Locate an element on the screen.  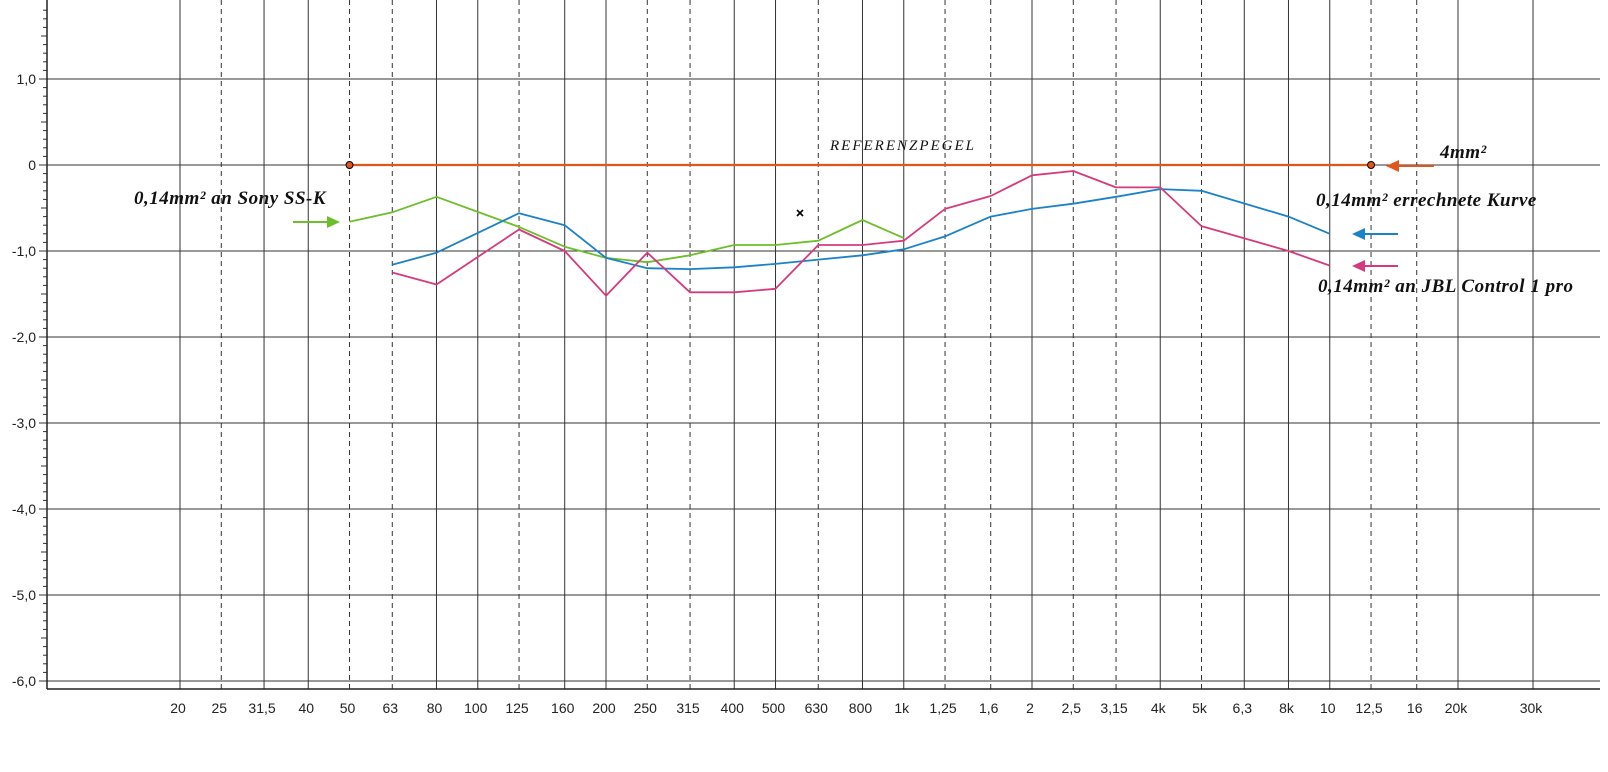
y-tick-label: -3,0 is located at coordinates (24, 423).